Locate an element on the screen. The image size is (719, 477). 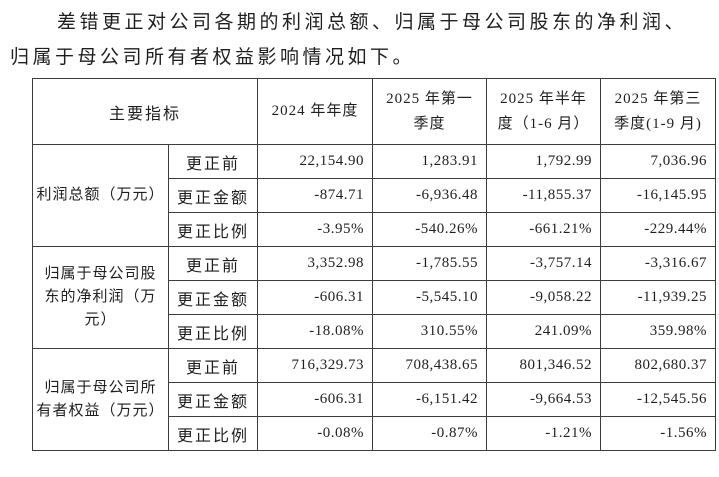
header-main-indicator: 主要指标 is located at coordinates (145, 111).